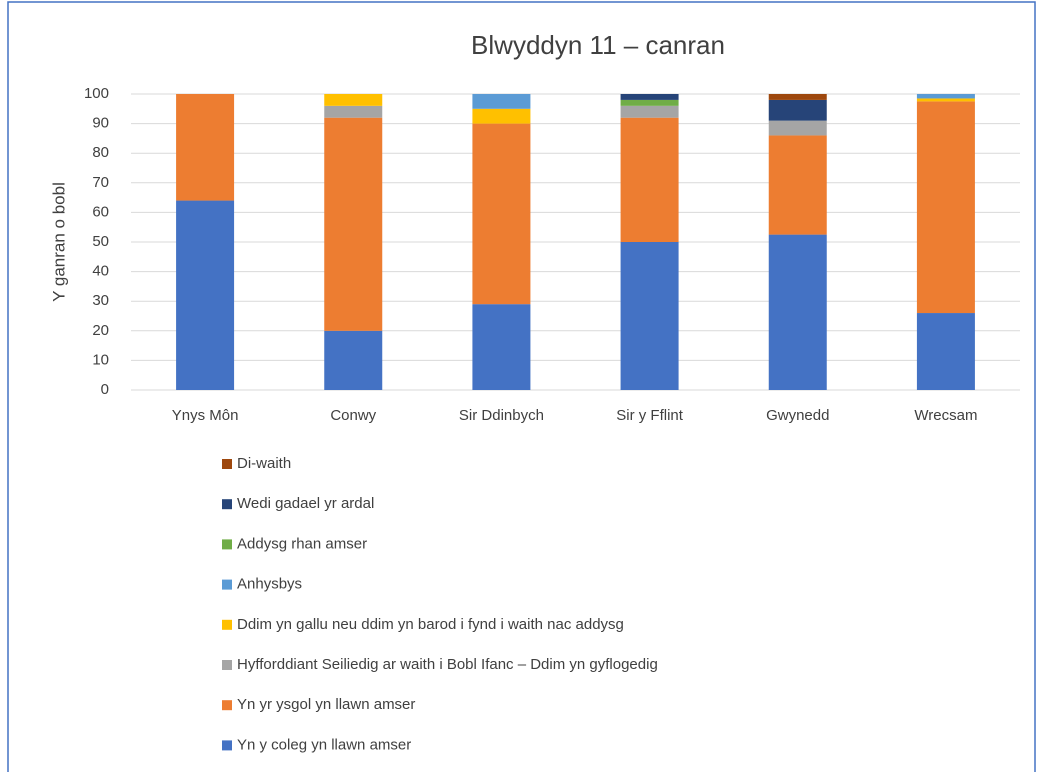 This screenshot has height=772, width=1038. I want to click on y-tick-label: 80, so click(100, 152).